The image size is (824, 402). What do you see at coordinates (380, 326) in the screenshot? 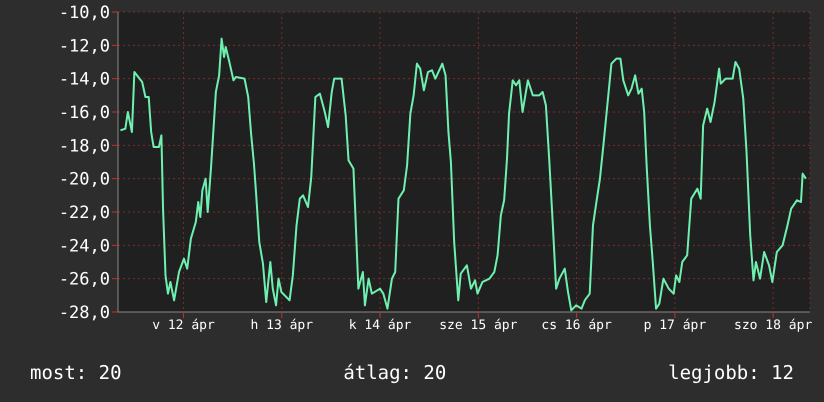
I see `x-tick-label: k 14 ápr` at bounding box center [380, 326].